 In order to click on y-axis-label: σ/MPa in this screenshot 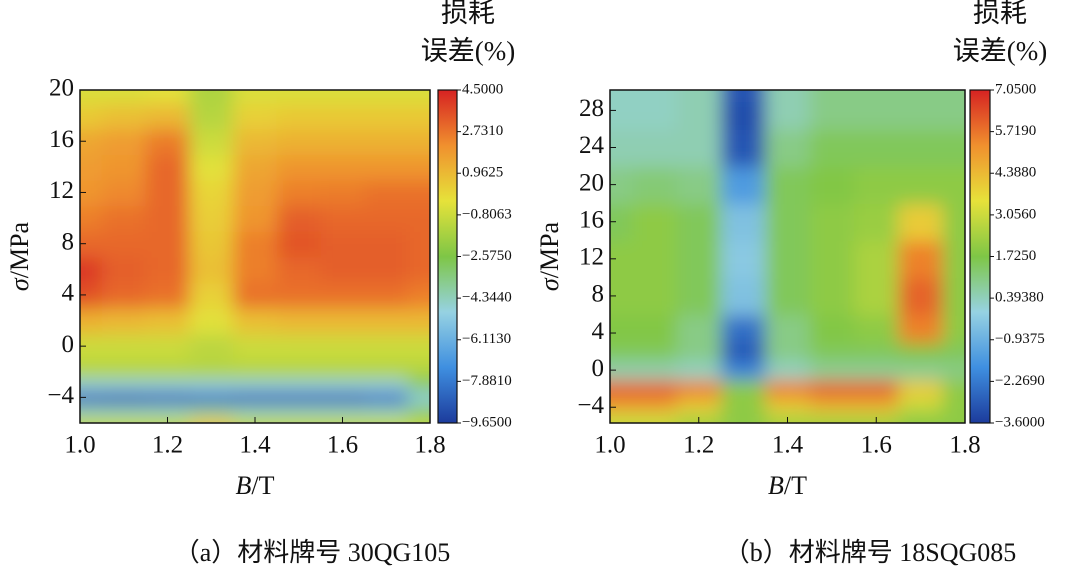, I will do `click(19, 256)`.